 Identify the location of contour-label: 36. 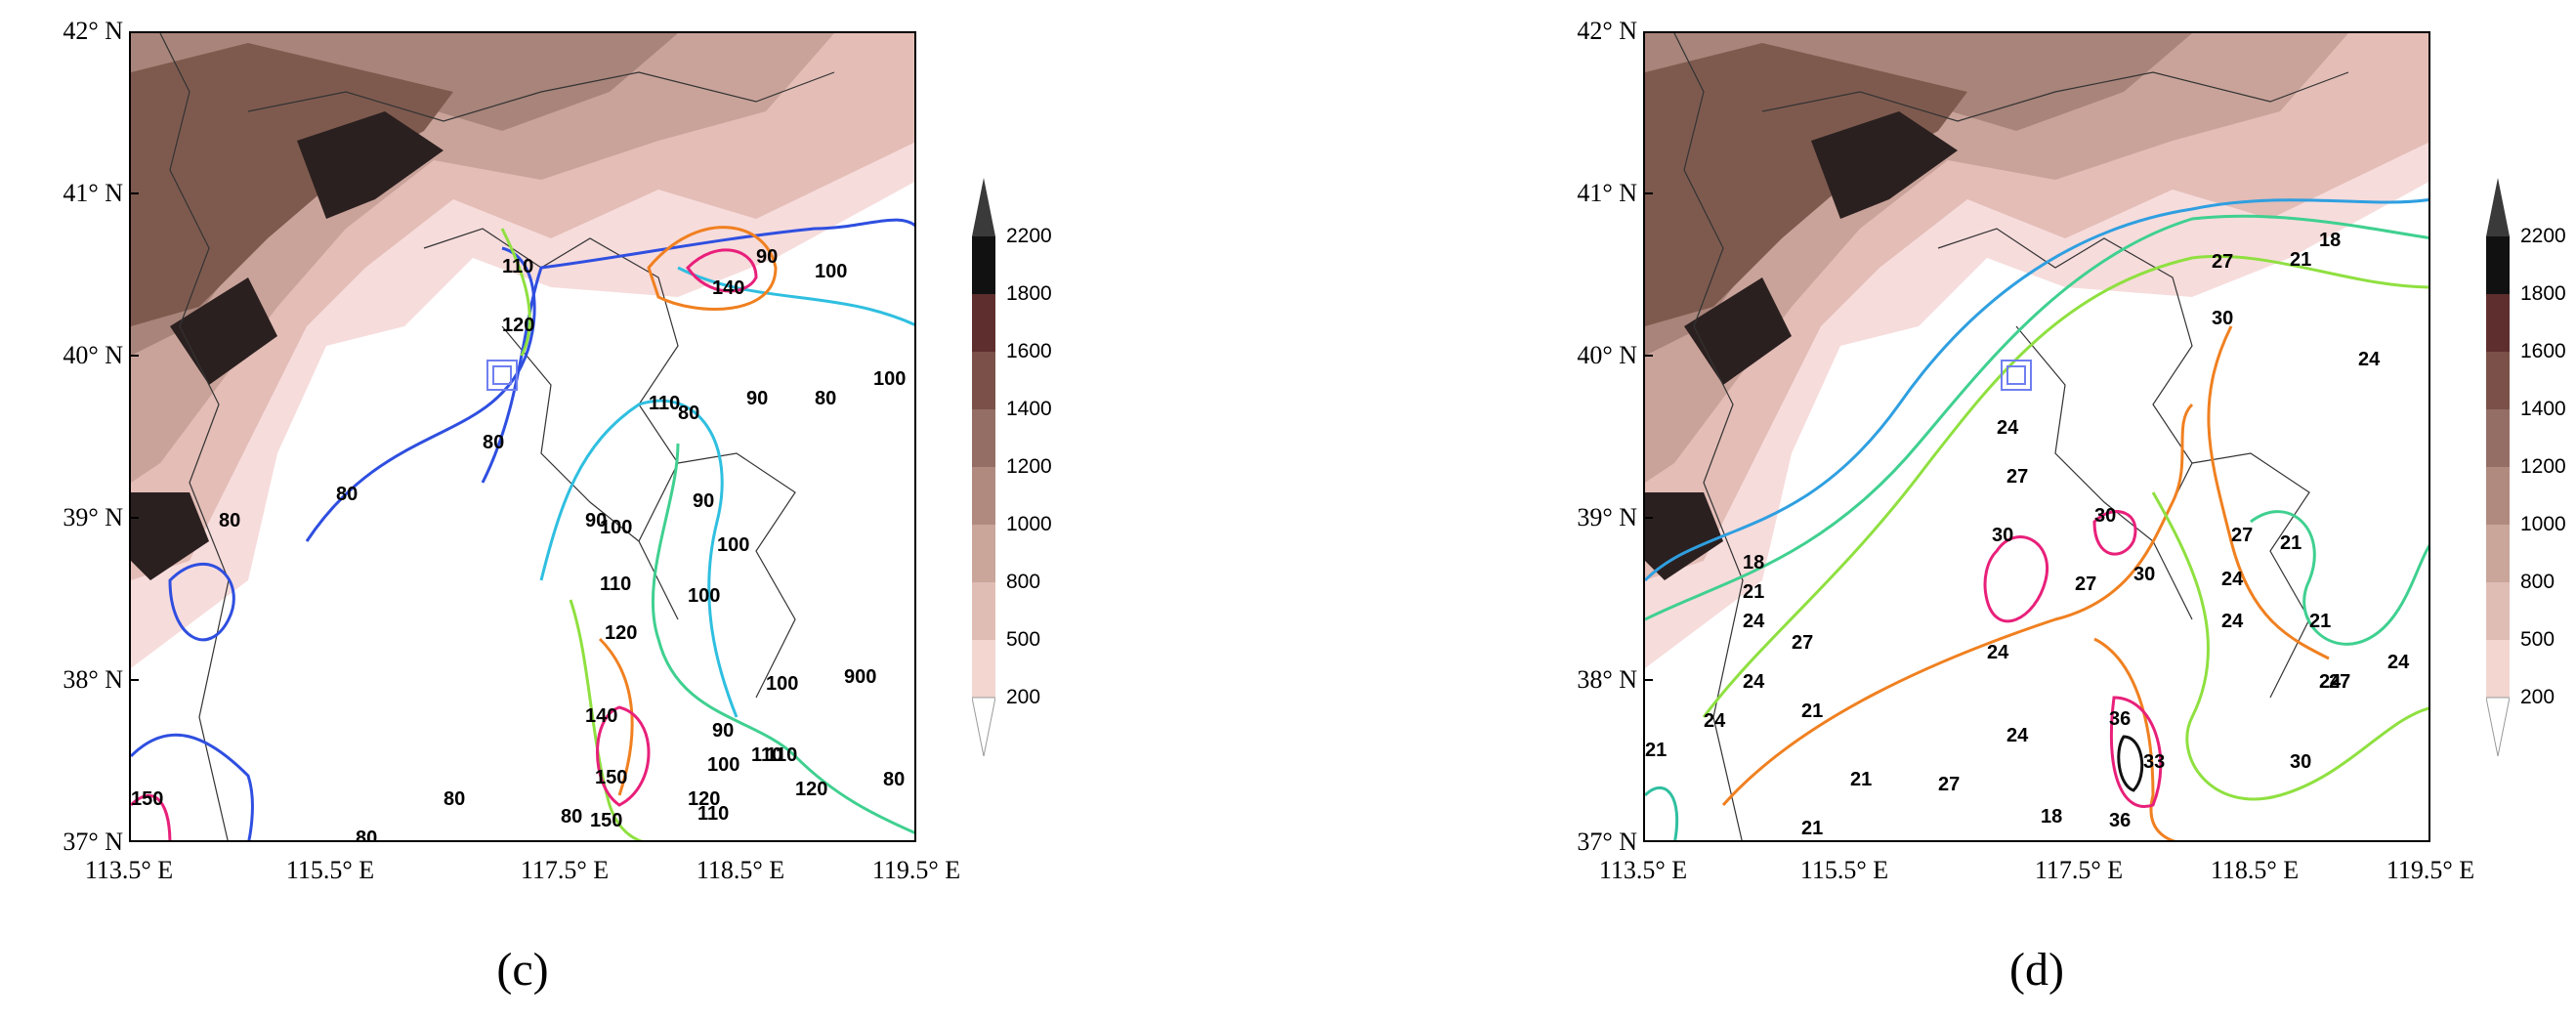
(2120, 719).